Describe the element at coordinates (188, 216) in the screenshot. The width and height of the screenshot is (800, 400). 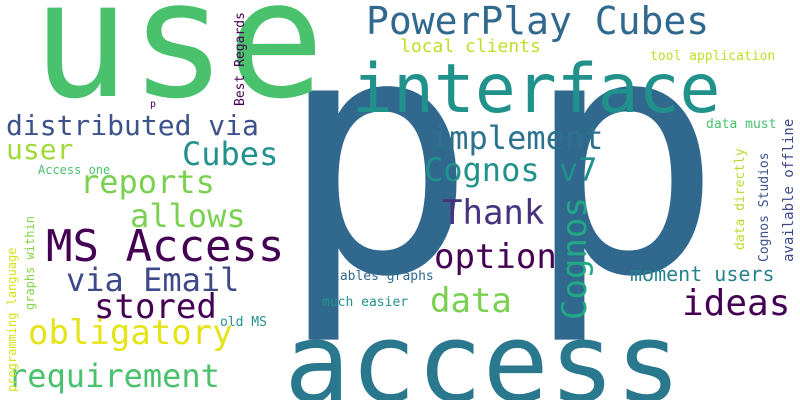
I see `word-allows: allows` at that location.